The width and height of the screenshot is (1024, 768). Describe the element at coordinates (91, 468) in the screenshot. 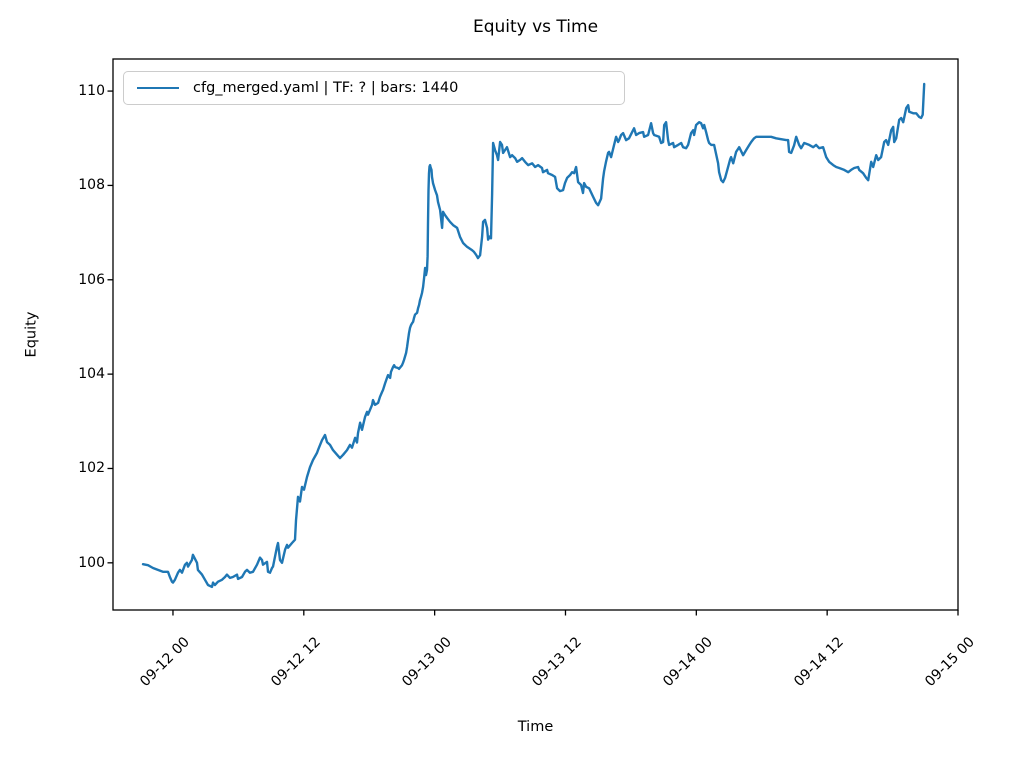

I see `y-tick-label: 102` at that location.